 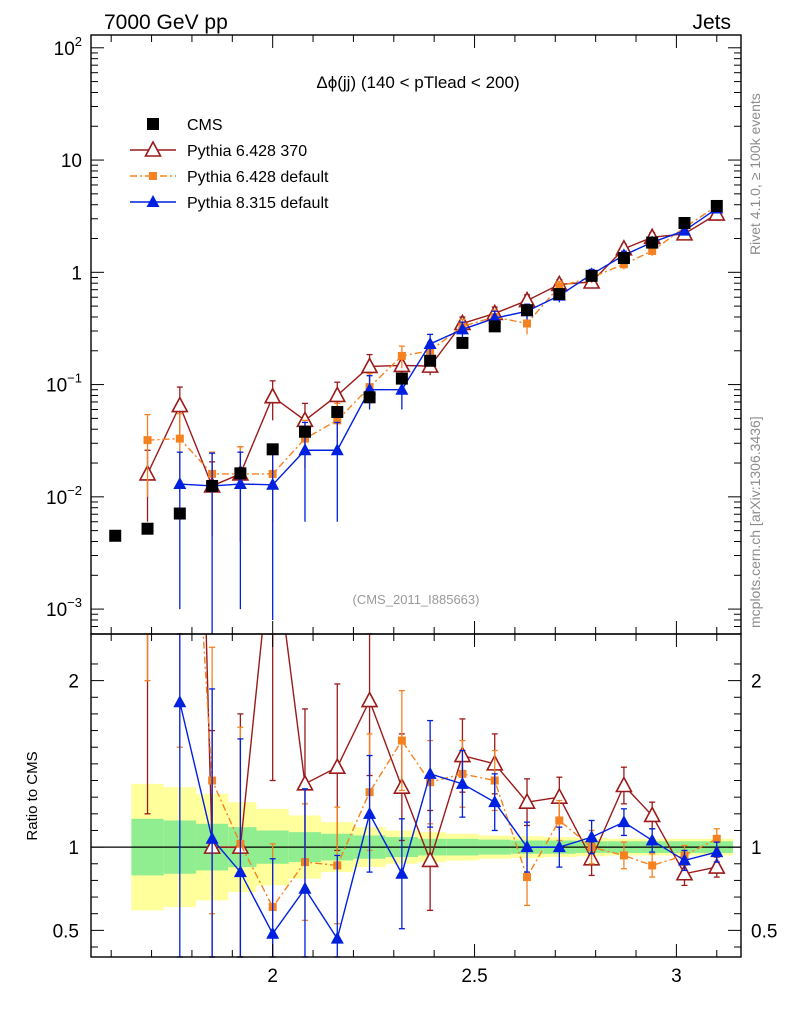 What do you see at coordinates (66, 931) in the screenshot?
I see `ratio-y-tick-label: 0.5` at bounding box center [66, 931].